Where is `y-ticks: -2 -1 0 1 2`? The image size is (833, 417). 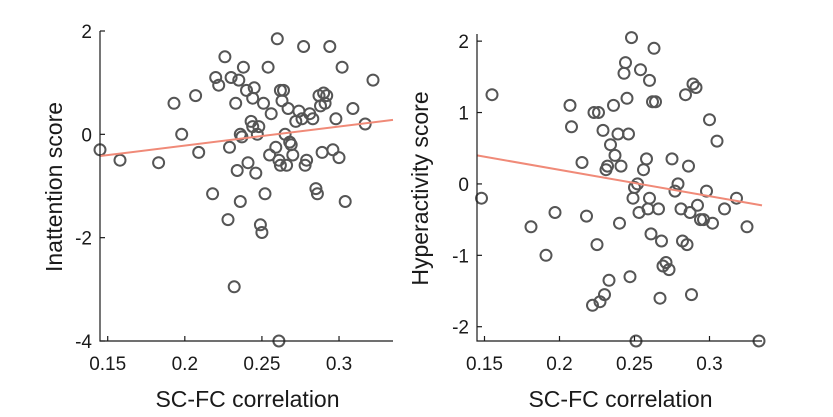 y-ticks: -2 -1 0 1 2 is located at coordinates (467, 185).